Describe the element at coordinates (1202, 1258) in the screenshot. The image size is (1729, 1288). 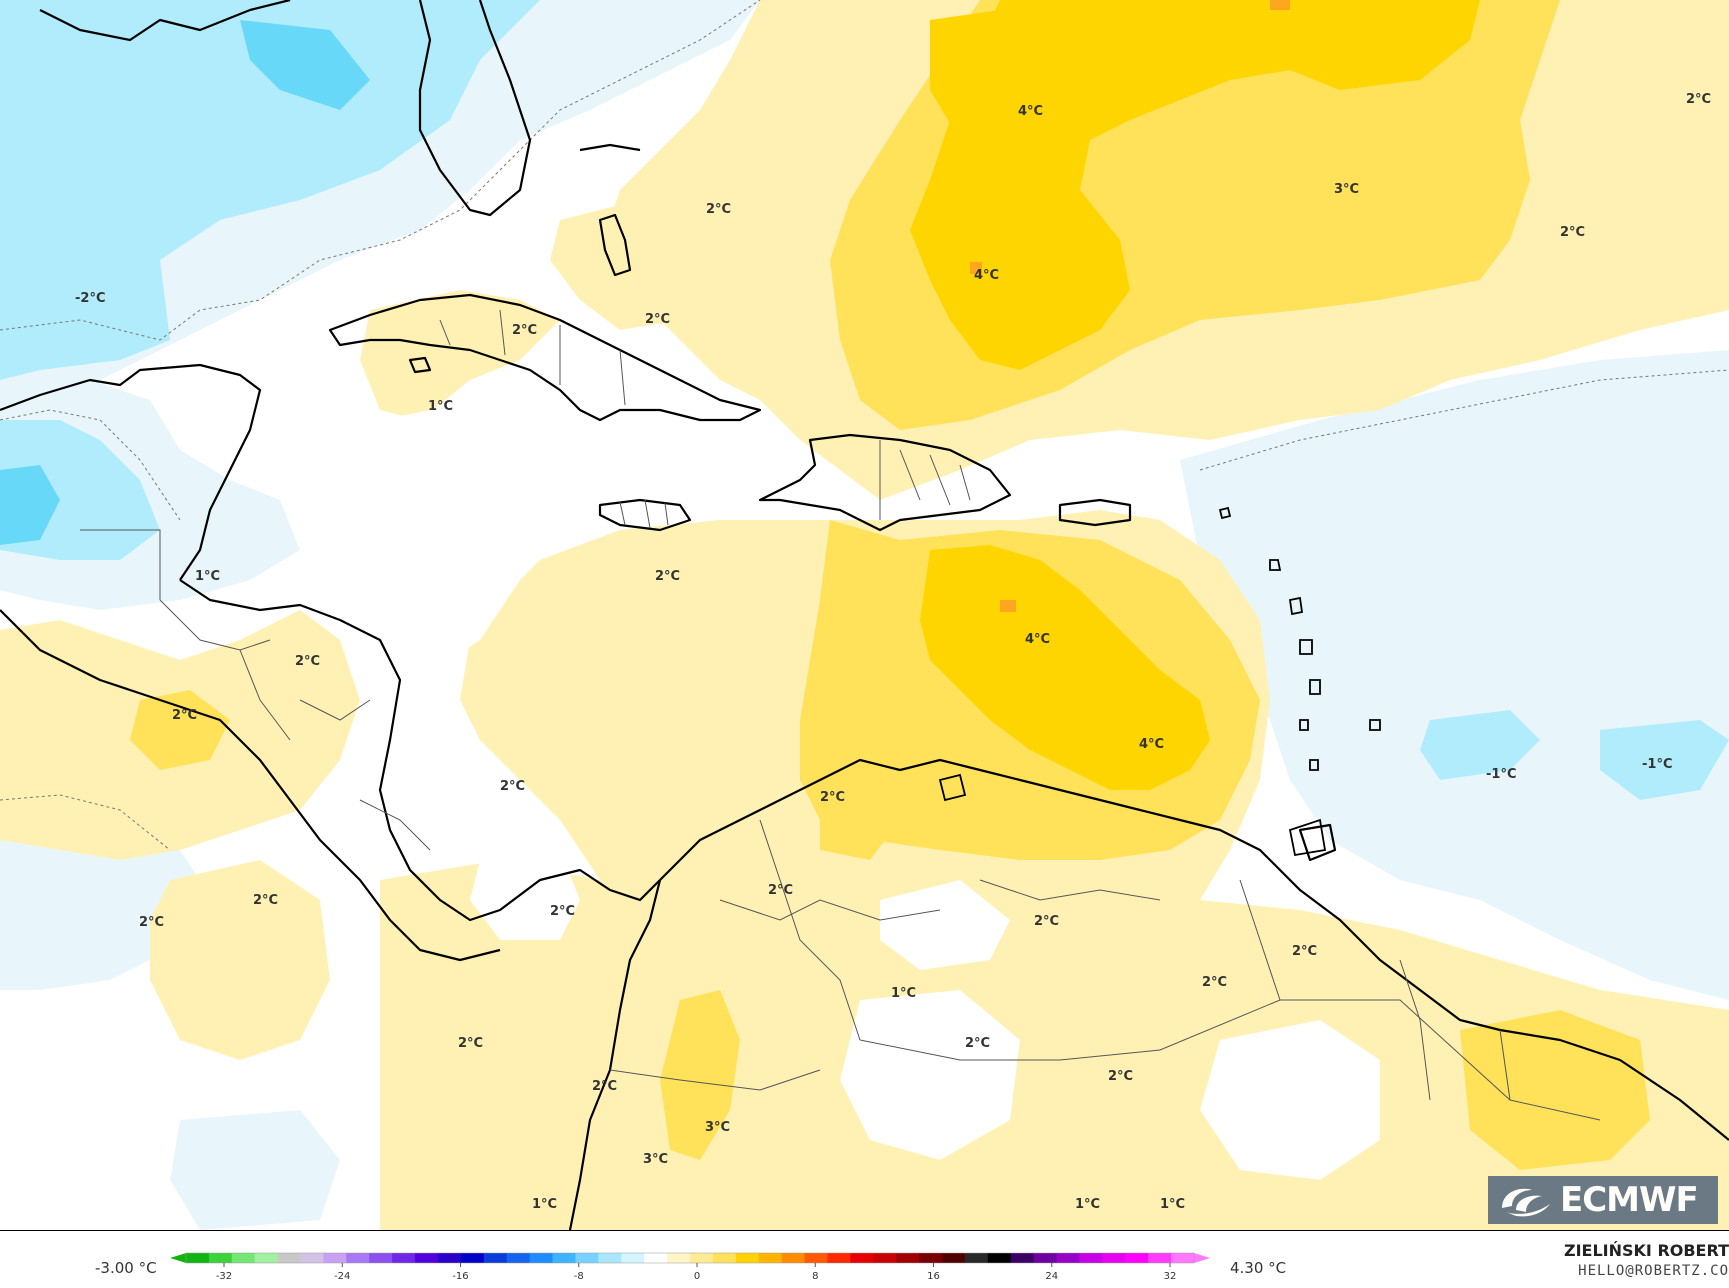
I see `color-scale-arrow-right` at that location.